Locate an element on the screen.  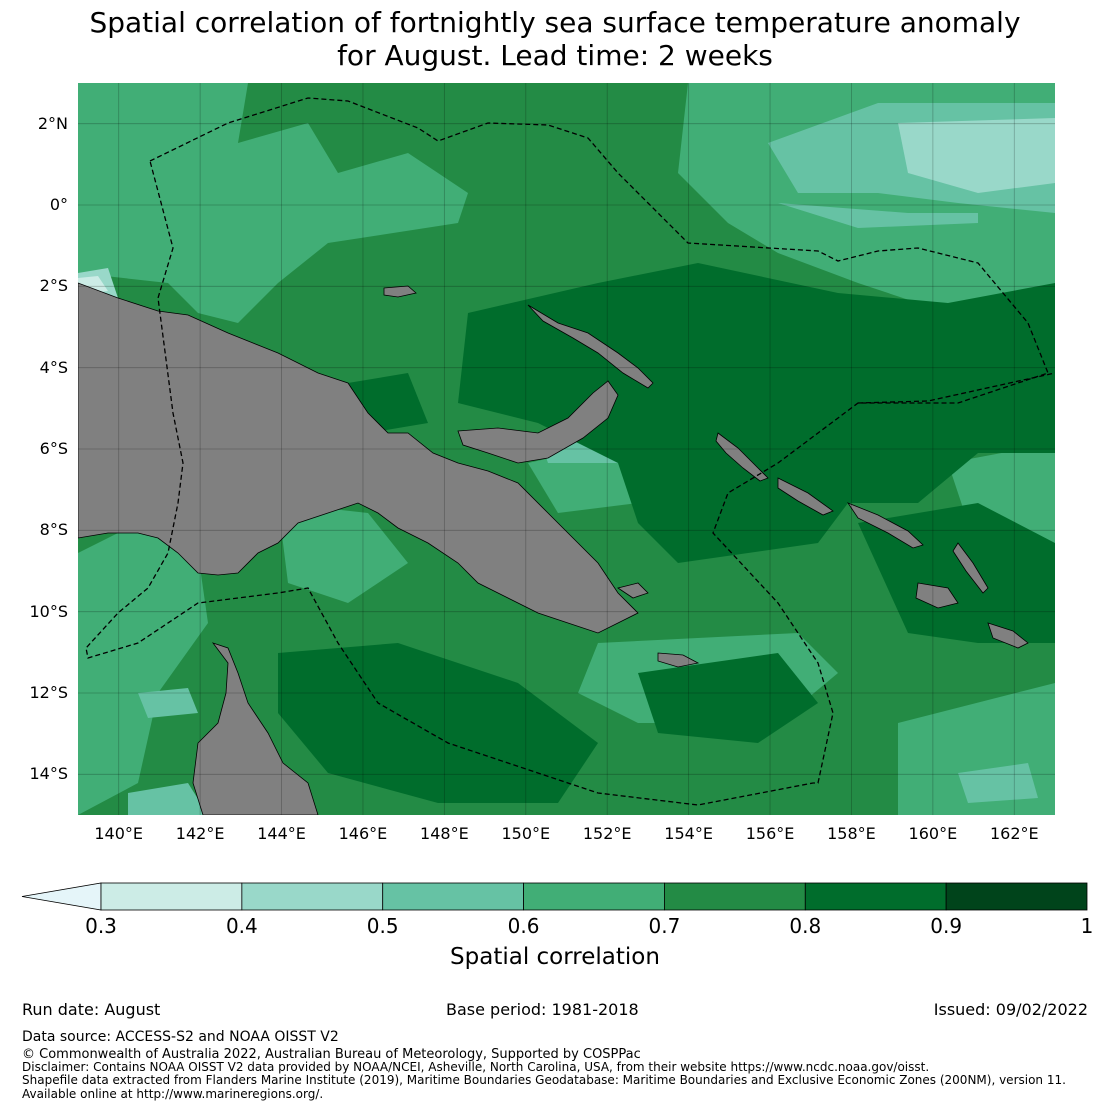
lon-tick-label: 150°E is located at coordinates (526, 833).